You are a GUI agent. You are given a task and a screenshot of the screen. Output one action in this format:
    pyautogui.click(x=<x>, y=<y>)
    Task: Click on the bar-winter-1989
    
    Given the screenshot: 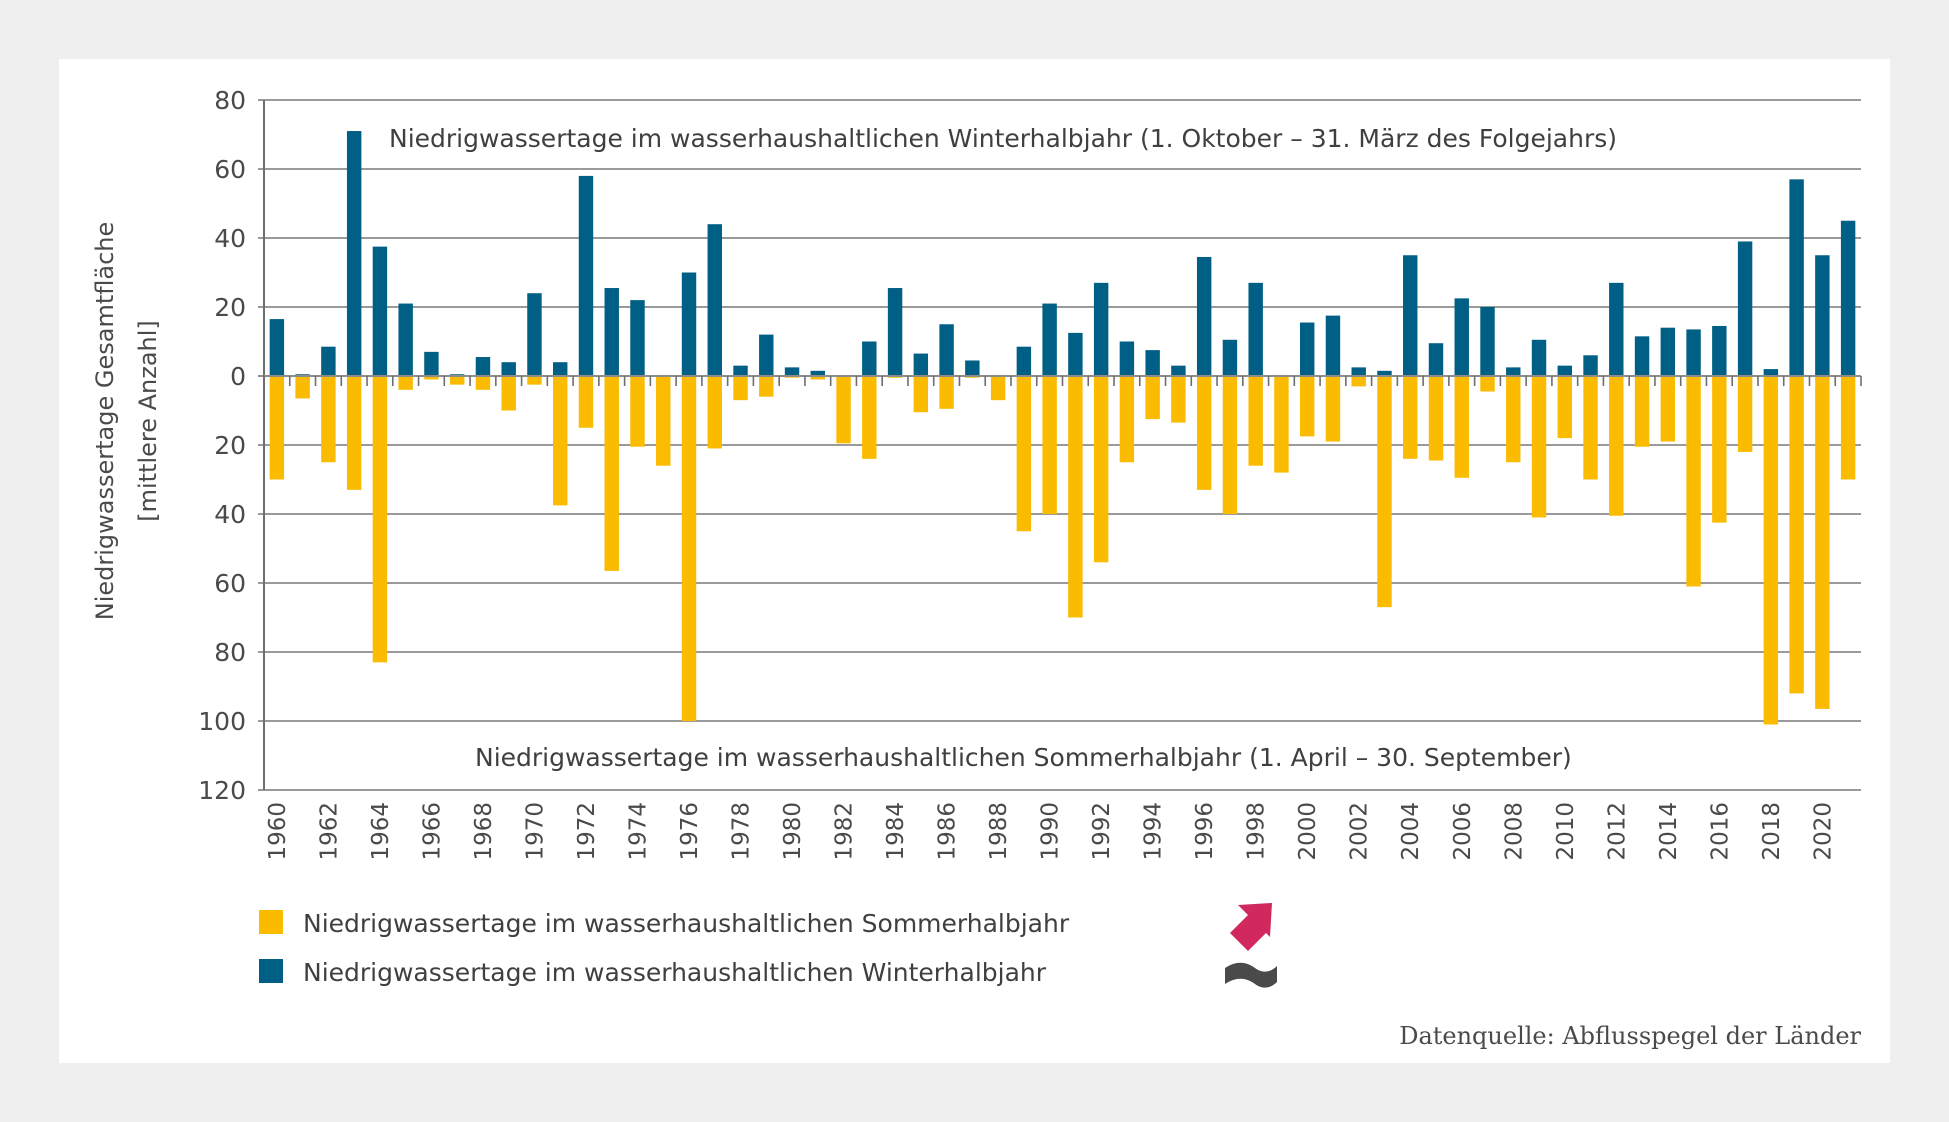 What is the action you would take?
    pyautogui.click(x=1024, y=361)
    